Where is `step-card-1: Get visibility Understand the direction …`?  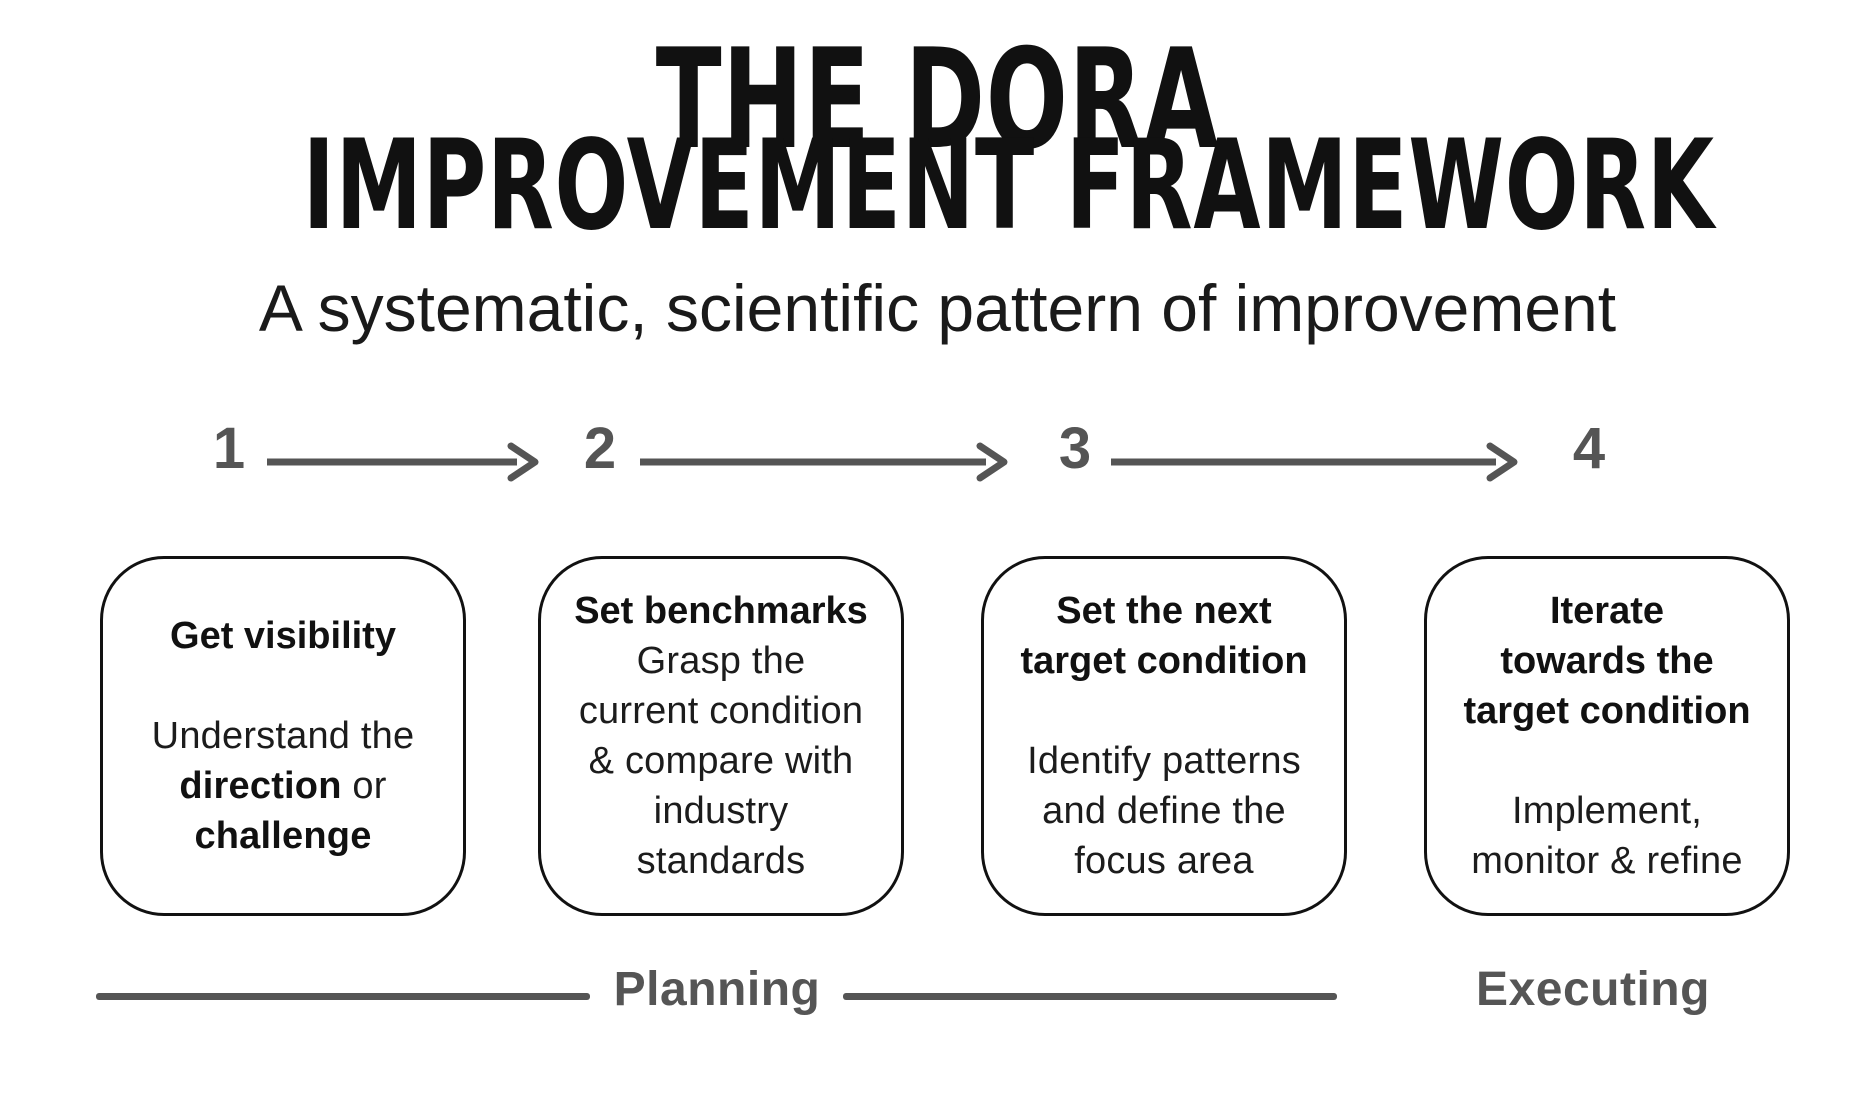
step-card-1: Get visibility Understand the direction … is located at coordinates (283, 736).